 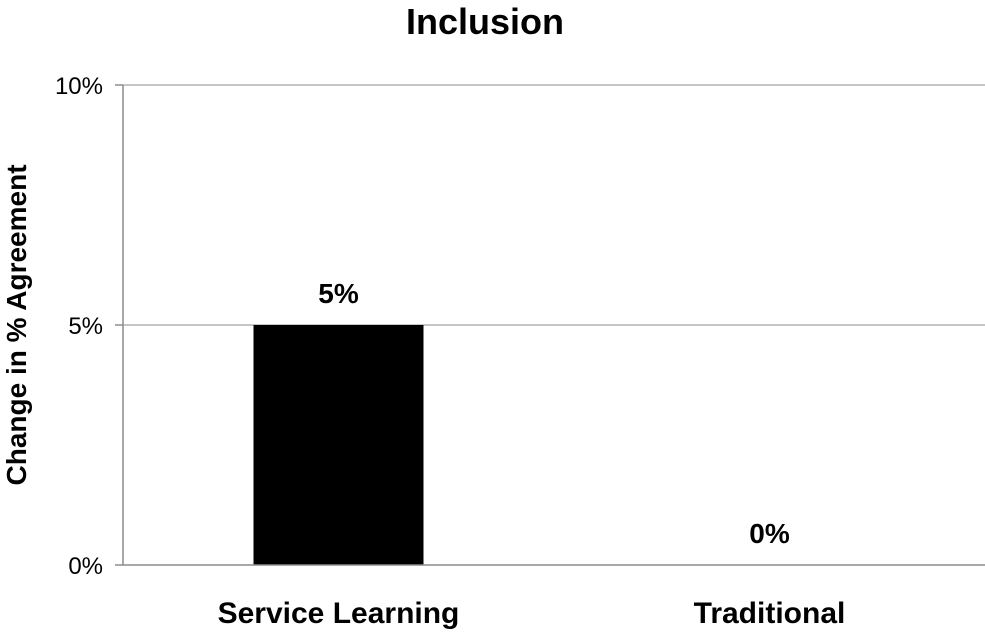 What do you see at coordinates (85, 566) in the screenshot?
I see `y-tick-label: 0%` at bounding box center [85, 566].